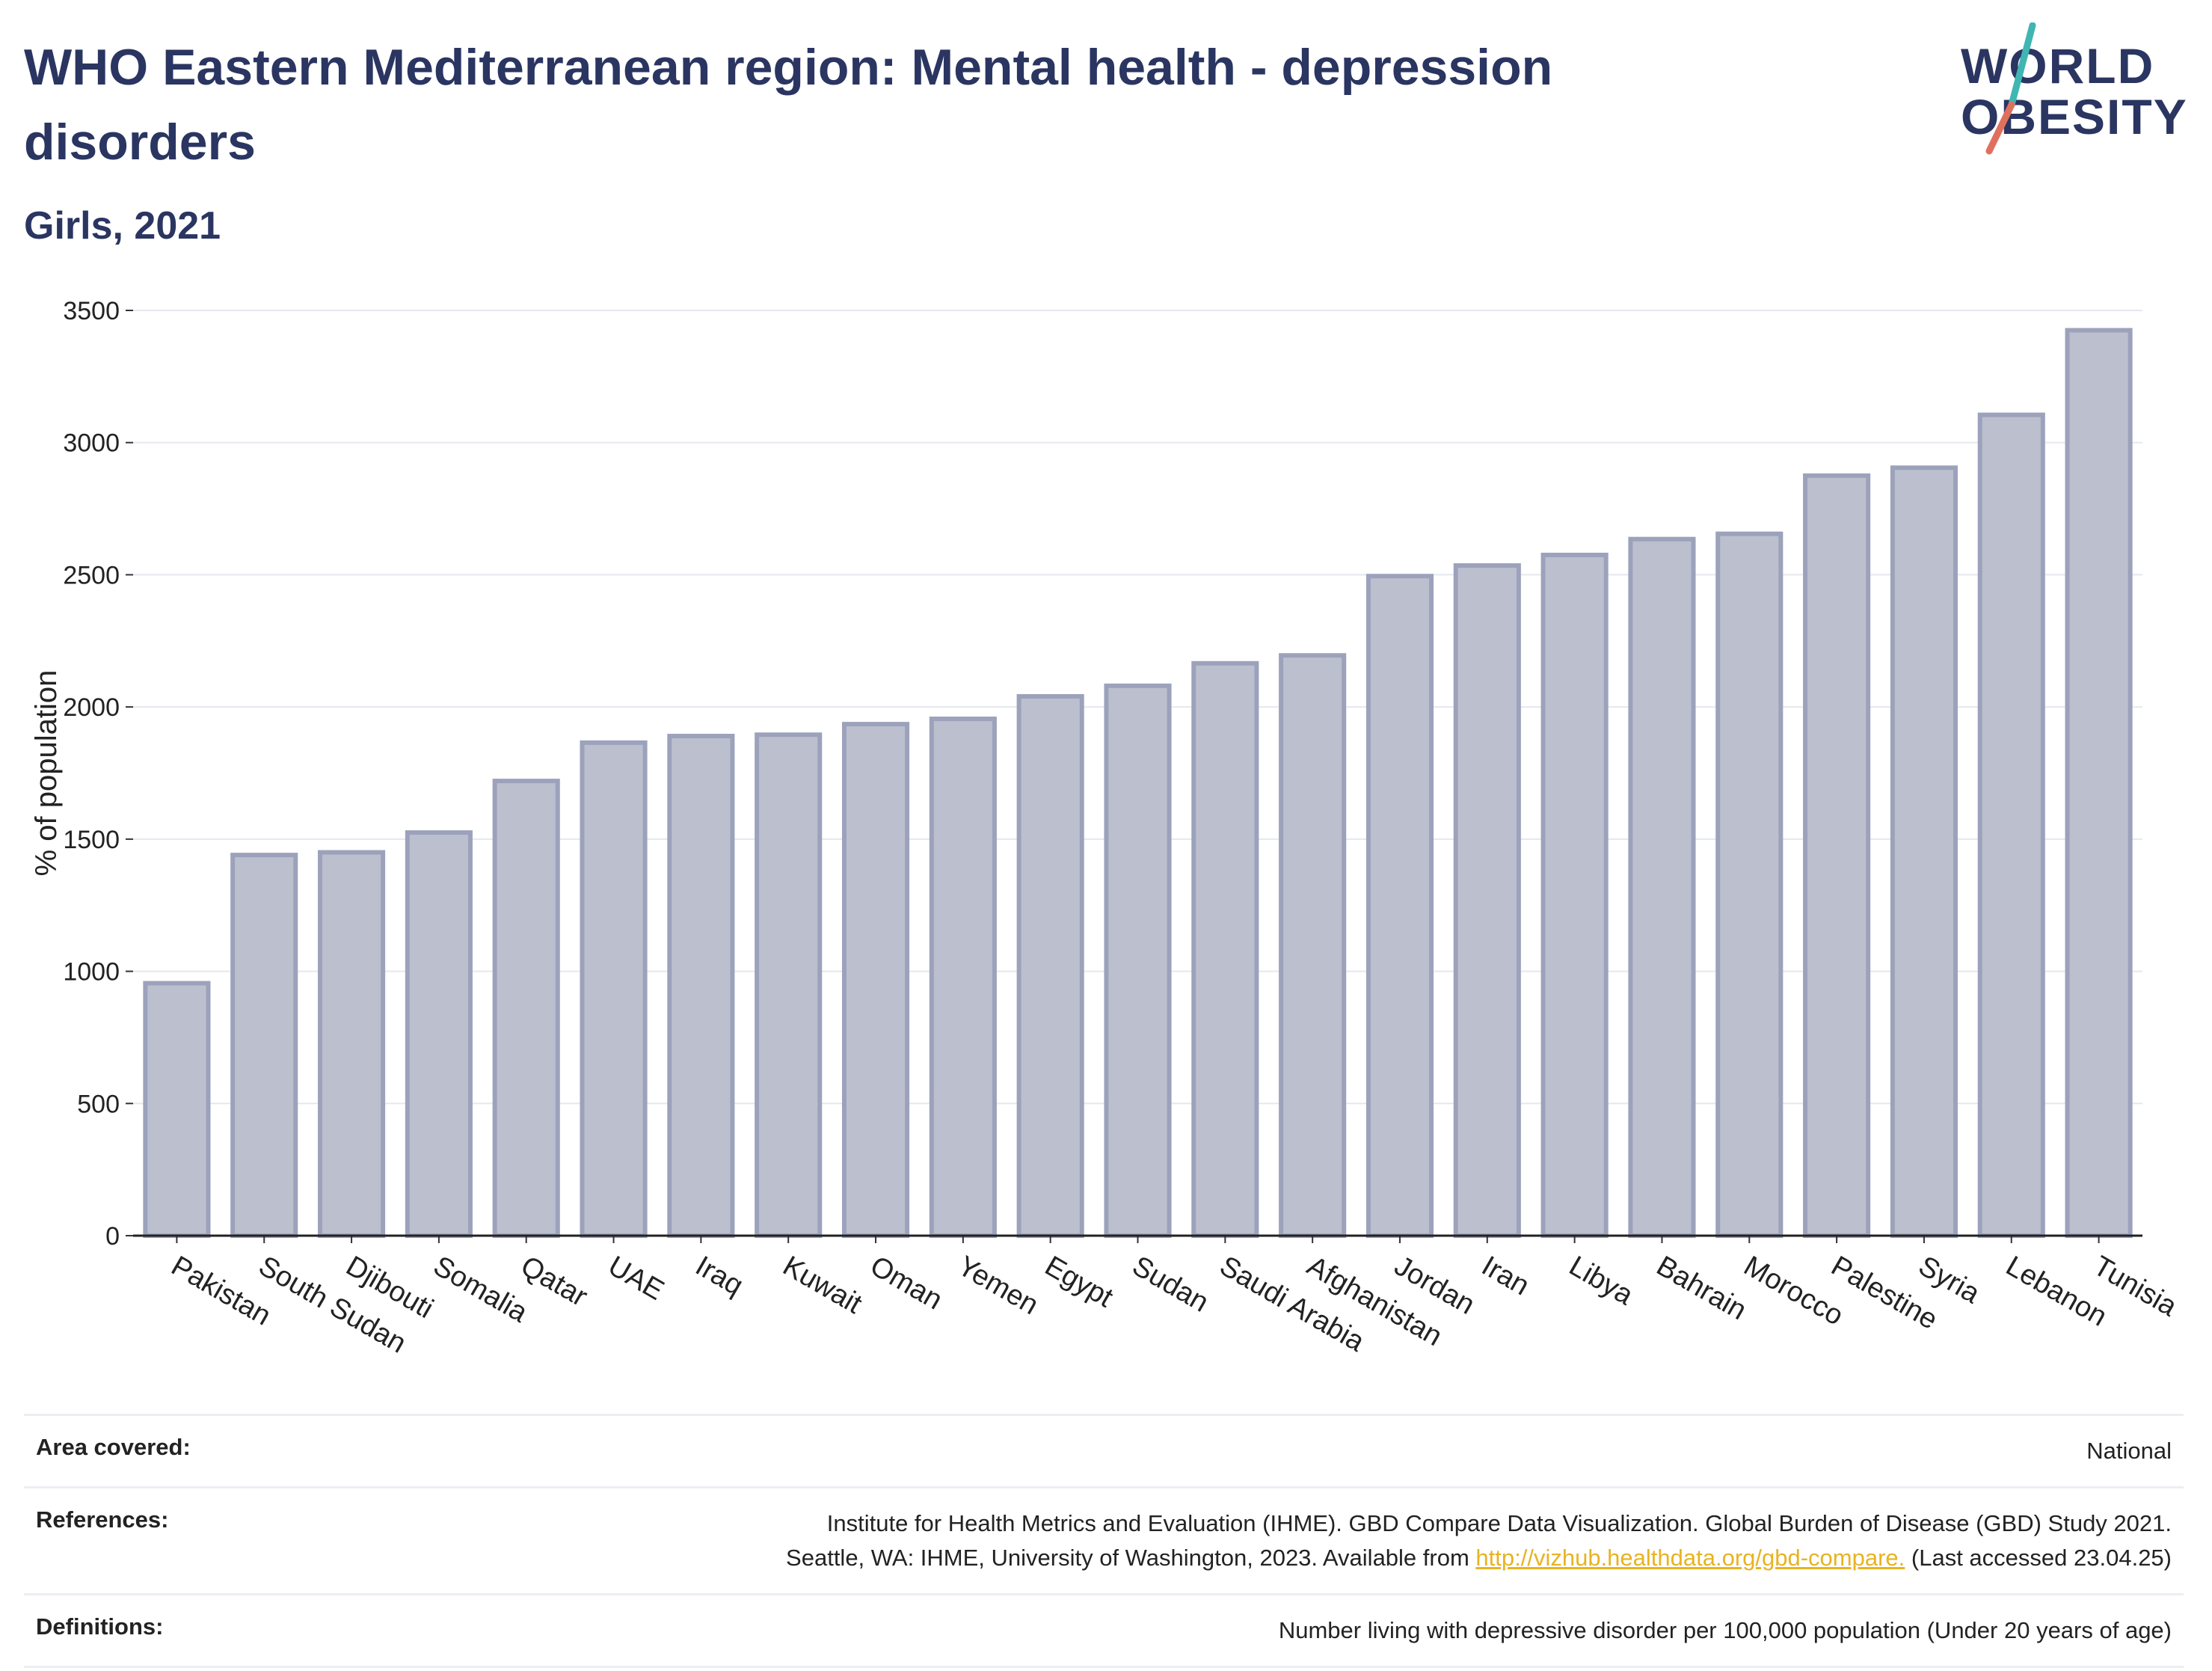 The width and height of the screenshot is (2212, 1671). Describe the element at coordinates (906, 1283) in the screenshot. I see `x-tick-label: Oman` at that location.